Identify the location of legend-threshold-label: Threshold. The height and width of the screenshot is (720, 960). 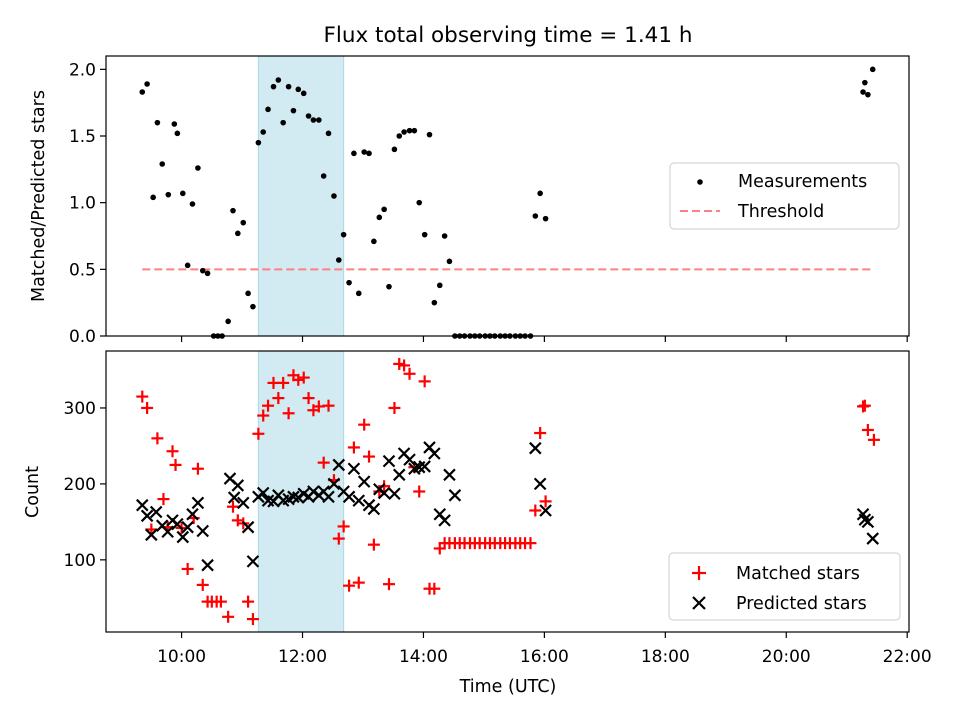
(780, 212).